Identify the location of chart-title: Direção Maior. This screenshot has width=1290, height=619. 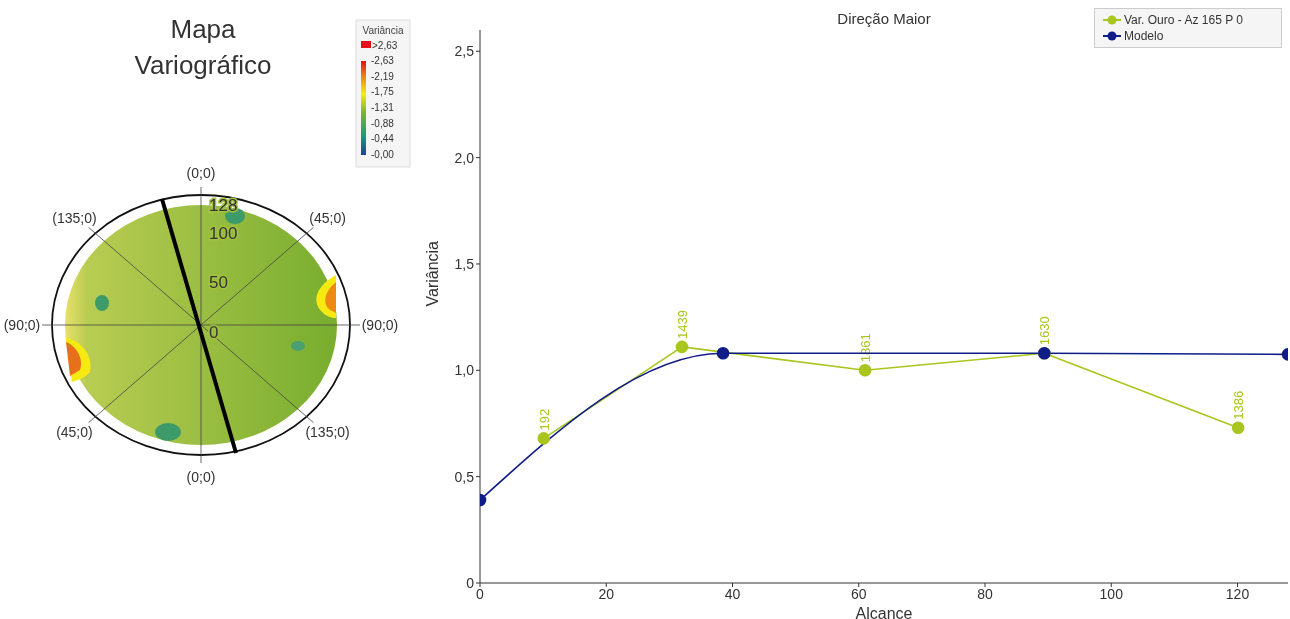
(884, 18).